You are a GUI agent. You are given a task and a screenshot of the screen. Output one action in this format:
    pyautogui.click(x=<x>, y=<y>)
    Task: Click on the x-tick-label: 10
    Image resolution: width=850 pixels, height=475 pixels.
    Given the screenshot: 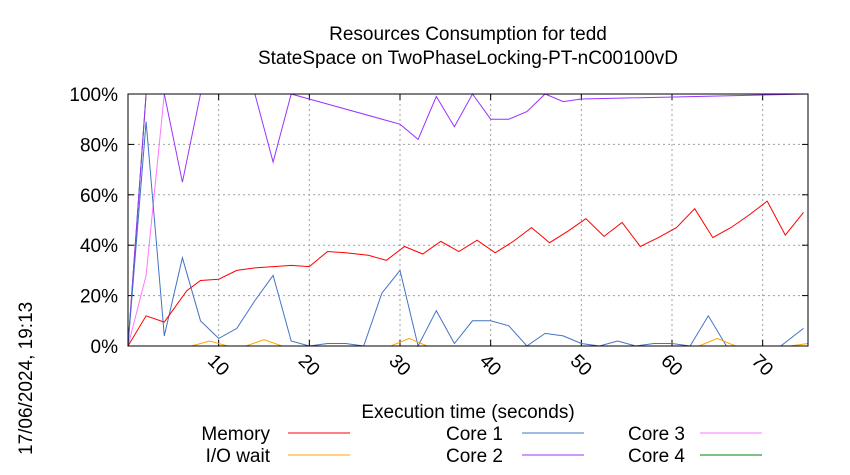 What is the action you would take?
    pyautogui.click(x=218, y=366)
    